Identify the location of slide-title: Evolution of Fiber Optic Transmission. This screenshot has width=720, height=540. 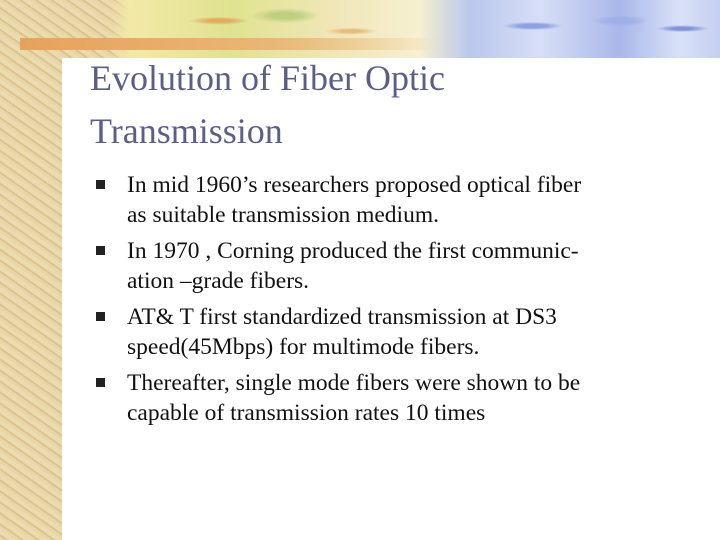
(267, 105).